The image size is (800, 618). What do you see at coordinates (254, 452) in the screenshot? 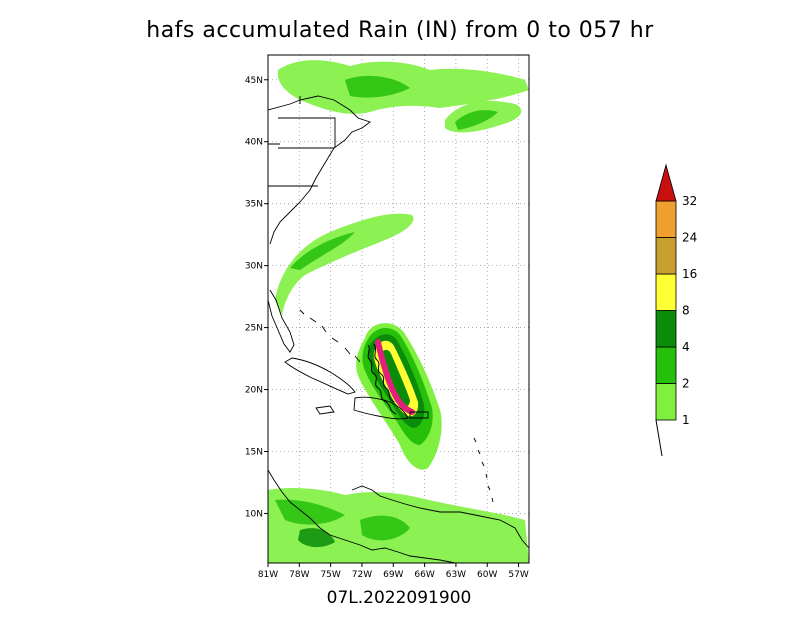
I see `tick-label-lat: 15N` at bounding box center [254, 452].